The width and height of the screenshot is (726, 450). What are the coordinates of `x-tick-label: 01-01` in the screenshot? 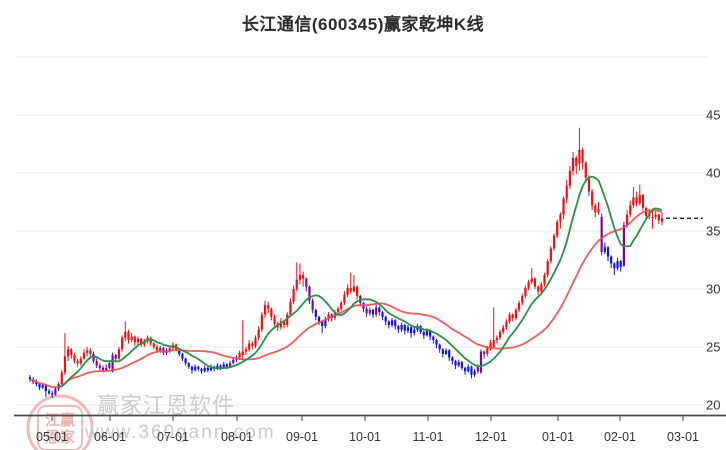 It's located at (558, 437).